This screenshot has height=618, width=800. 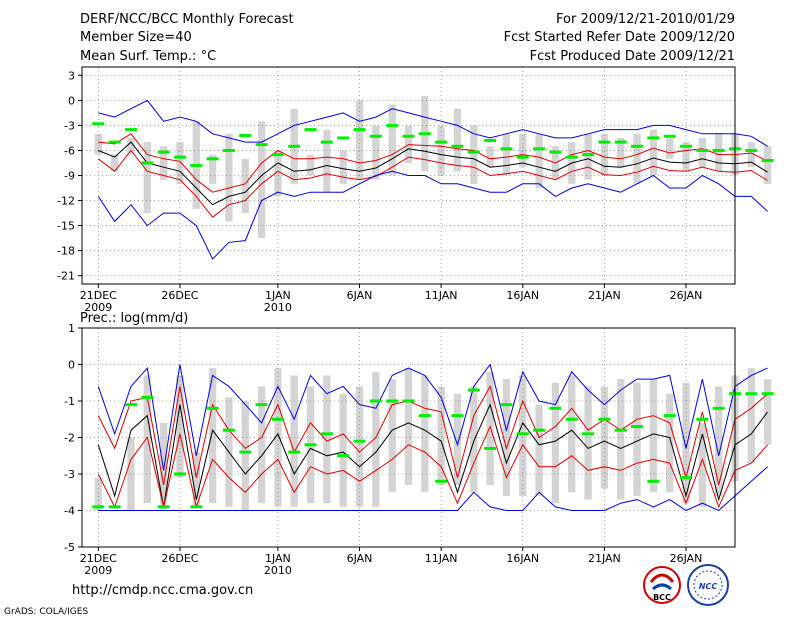 What do you see at coordinates (69, 150) in the screenshot?
I see `y-tick-label: -6` at bounding box center [69, 150].